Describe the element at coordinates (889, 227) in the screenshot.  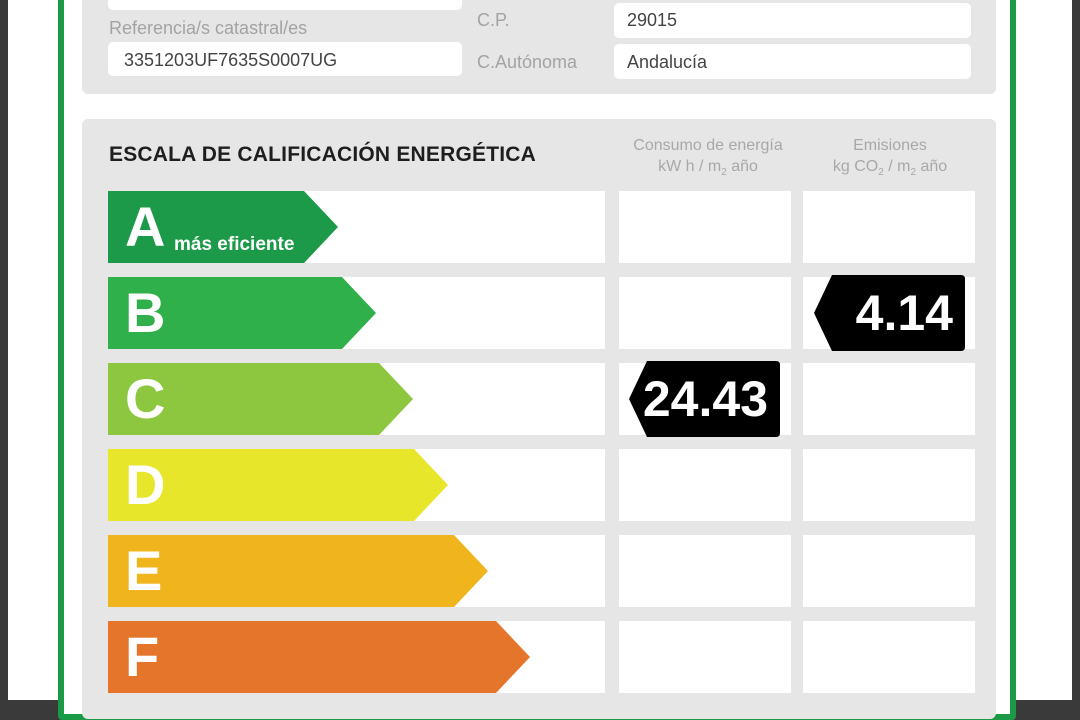
I see `emisiones-cell-a` at that location.